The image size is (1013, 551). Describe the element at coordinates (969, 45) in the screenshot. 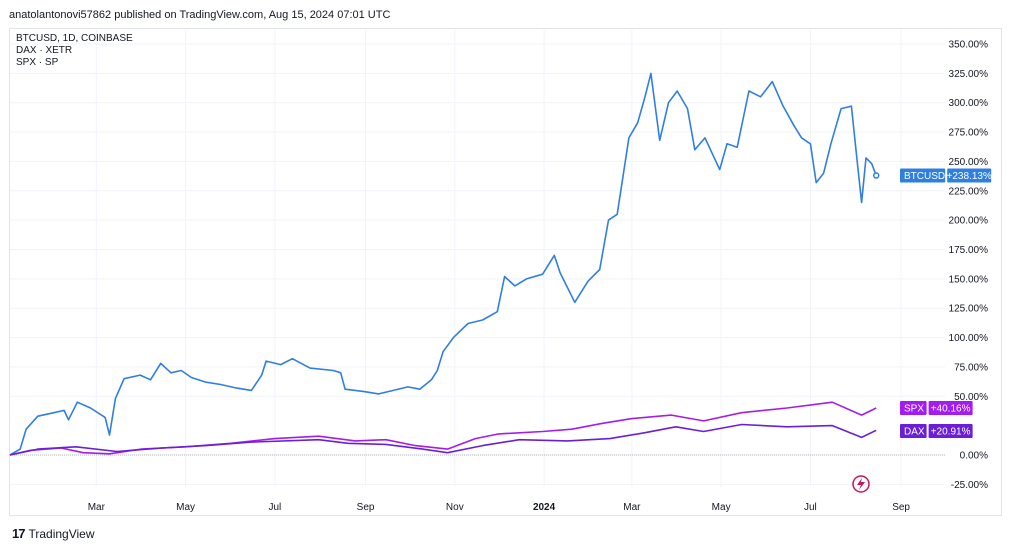

I see `y-tick-label: 350.00%` at that location.